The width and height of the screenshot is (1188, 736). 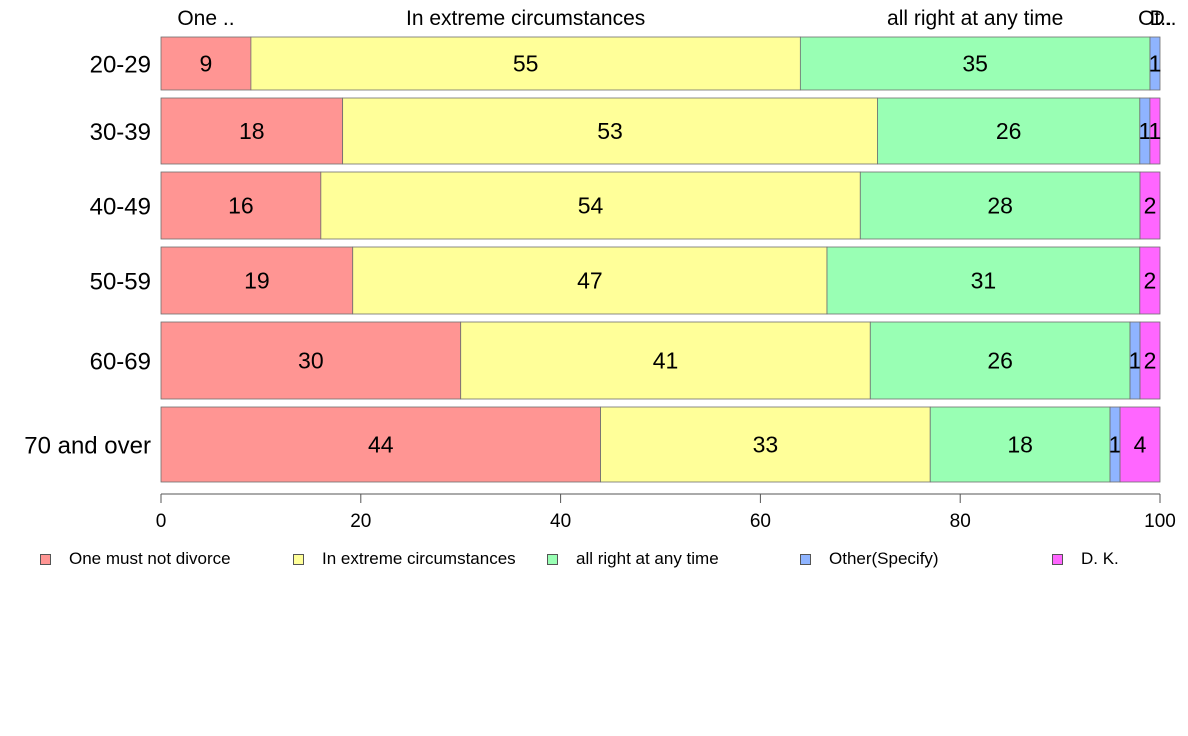 I want to click on x-tick-label: 100, so click(x=1160, y=521).